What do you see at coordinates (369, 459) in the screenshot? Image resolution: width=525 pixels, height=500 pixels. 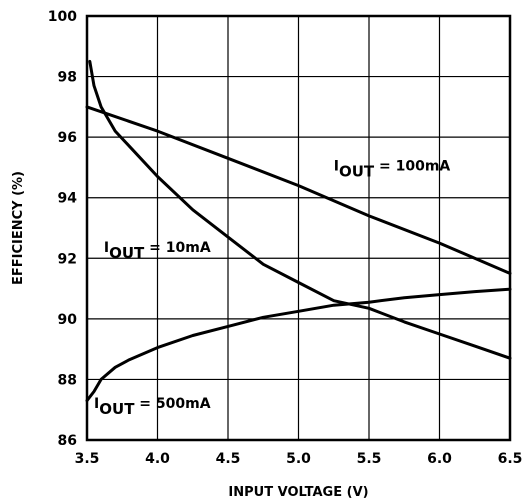 I see `x-tick-label: 5.5` at bounding box center [369, 459].